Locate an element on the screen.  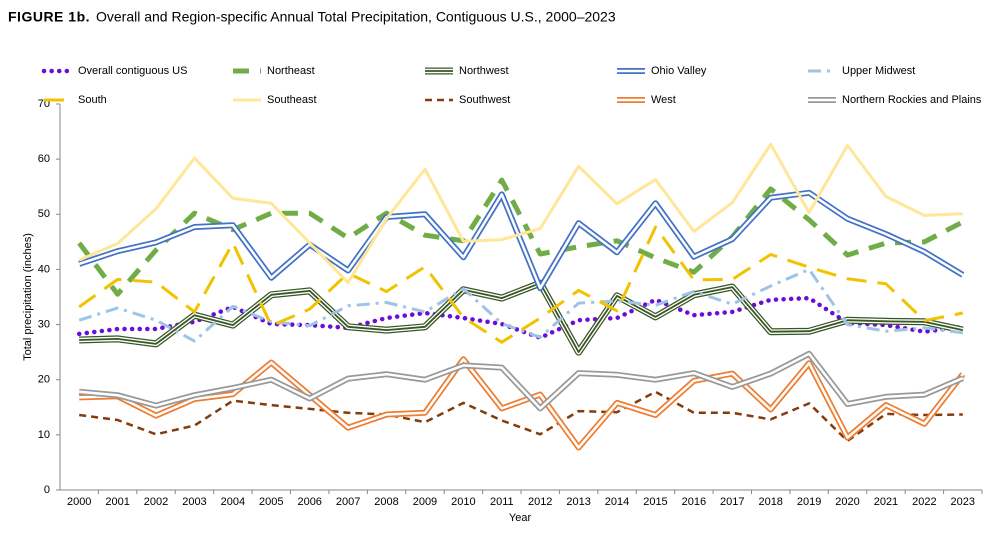
x-tick-label: 2016 is located at coordinates (694, 502).